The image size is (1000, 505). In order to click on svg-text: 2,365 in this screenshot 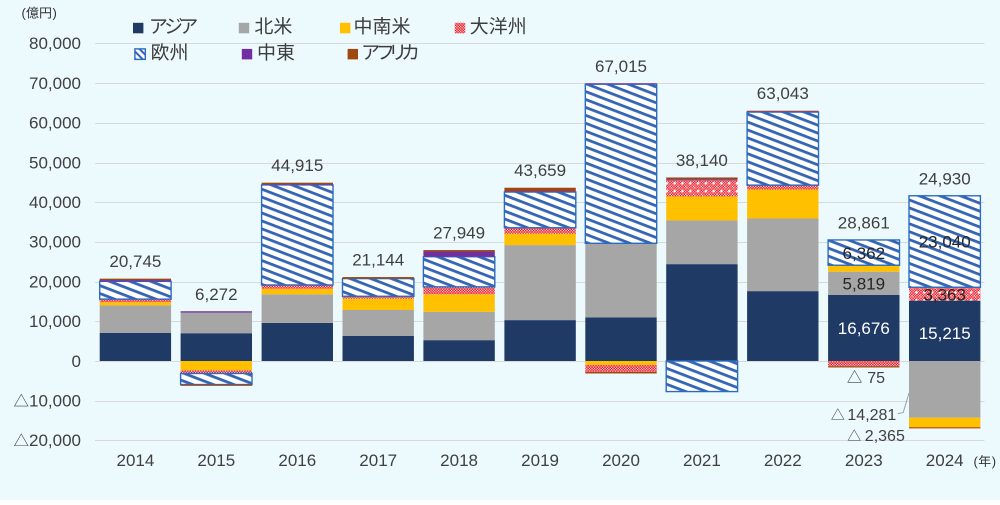, I will do `click(885, 436)`.